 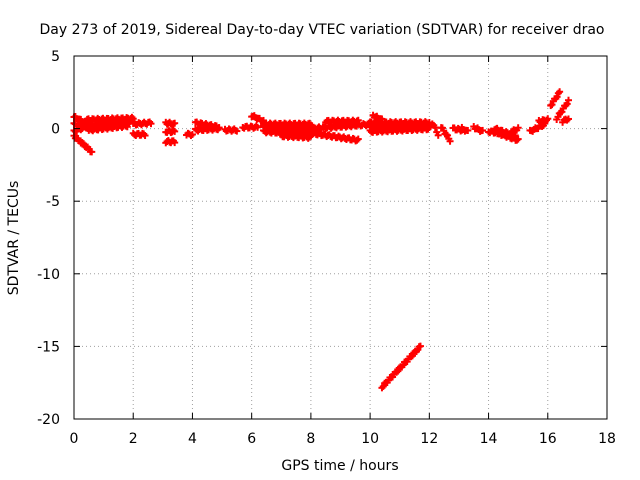 I want to click on x-tick-label: 4, so click(x=192, y=439).